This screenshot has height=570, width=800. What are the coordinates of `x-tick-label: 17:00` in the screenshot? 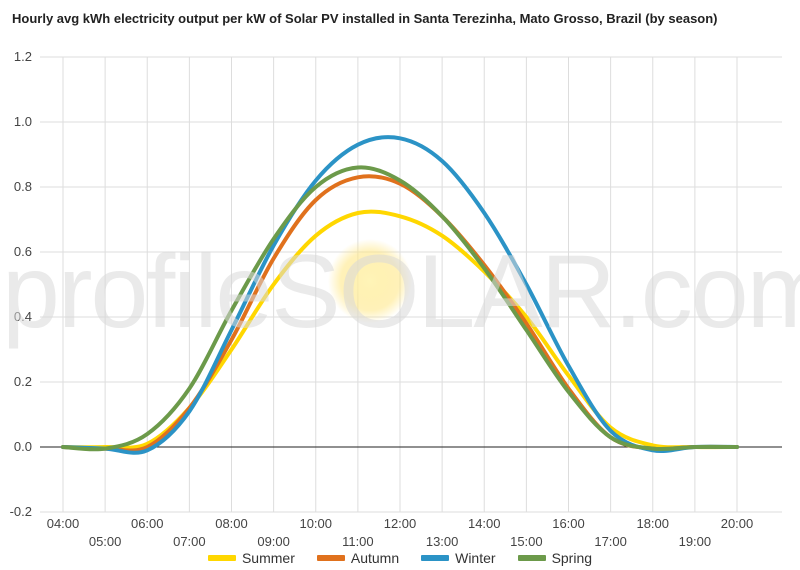 It's located at (610, 541).